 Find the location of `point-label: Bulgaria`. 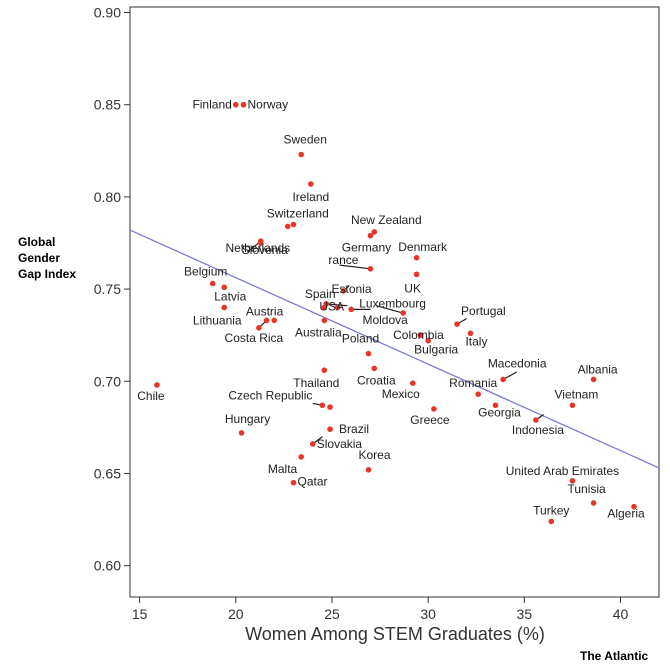

point-label: Bulgaria is located at coordinates (436, 350).